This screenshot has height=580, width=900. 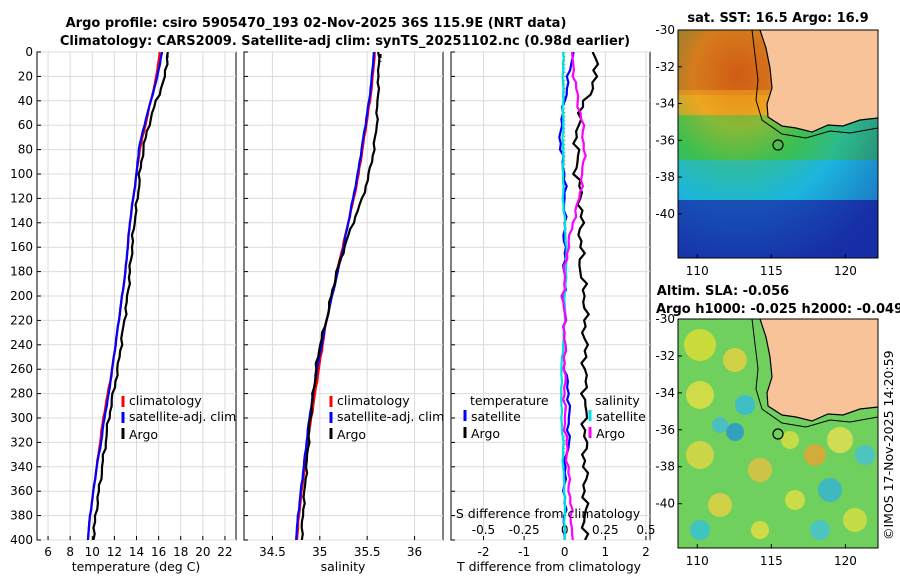 I want to click on y-tick-label: 40, so click(x=25, y=101).